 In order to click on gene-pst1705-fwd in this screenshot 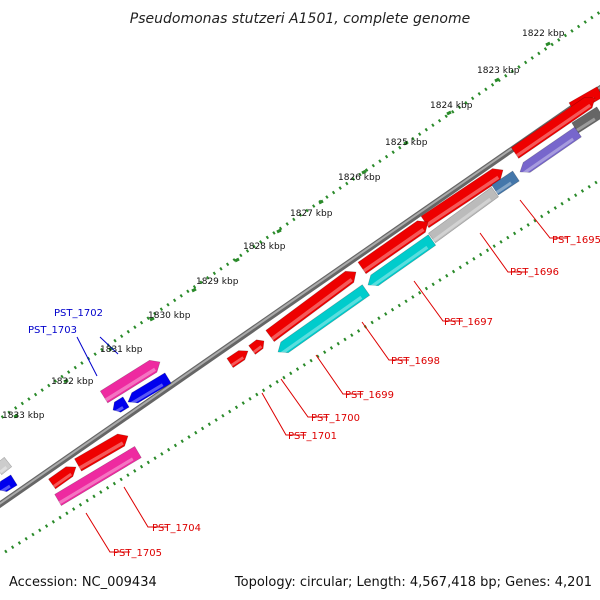, I will do `click(101, 452)`.